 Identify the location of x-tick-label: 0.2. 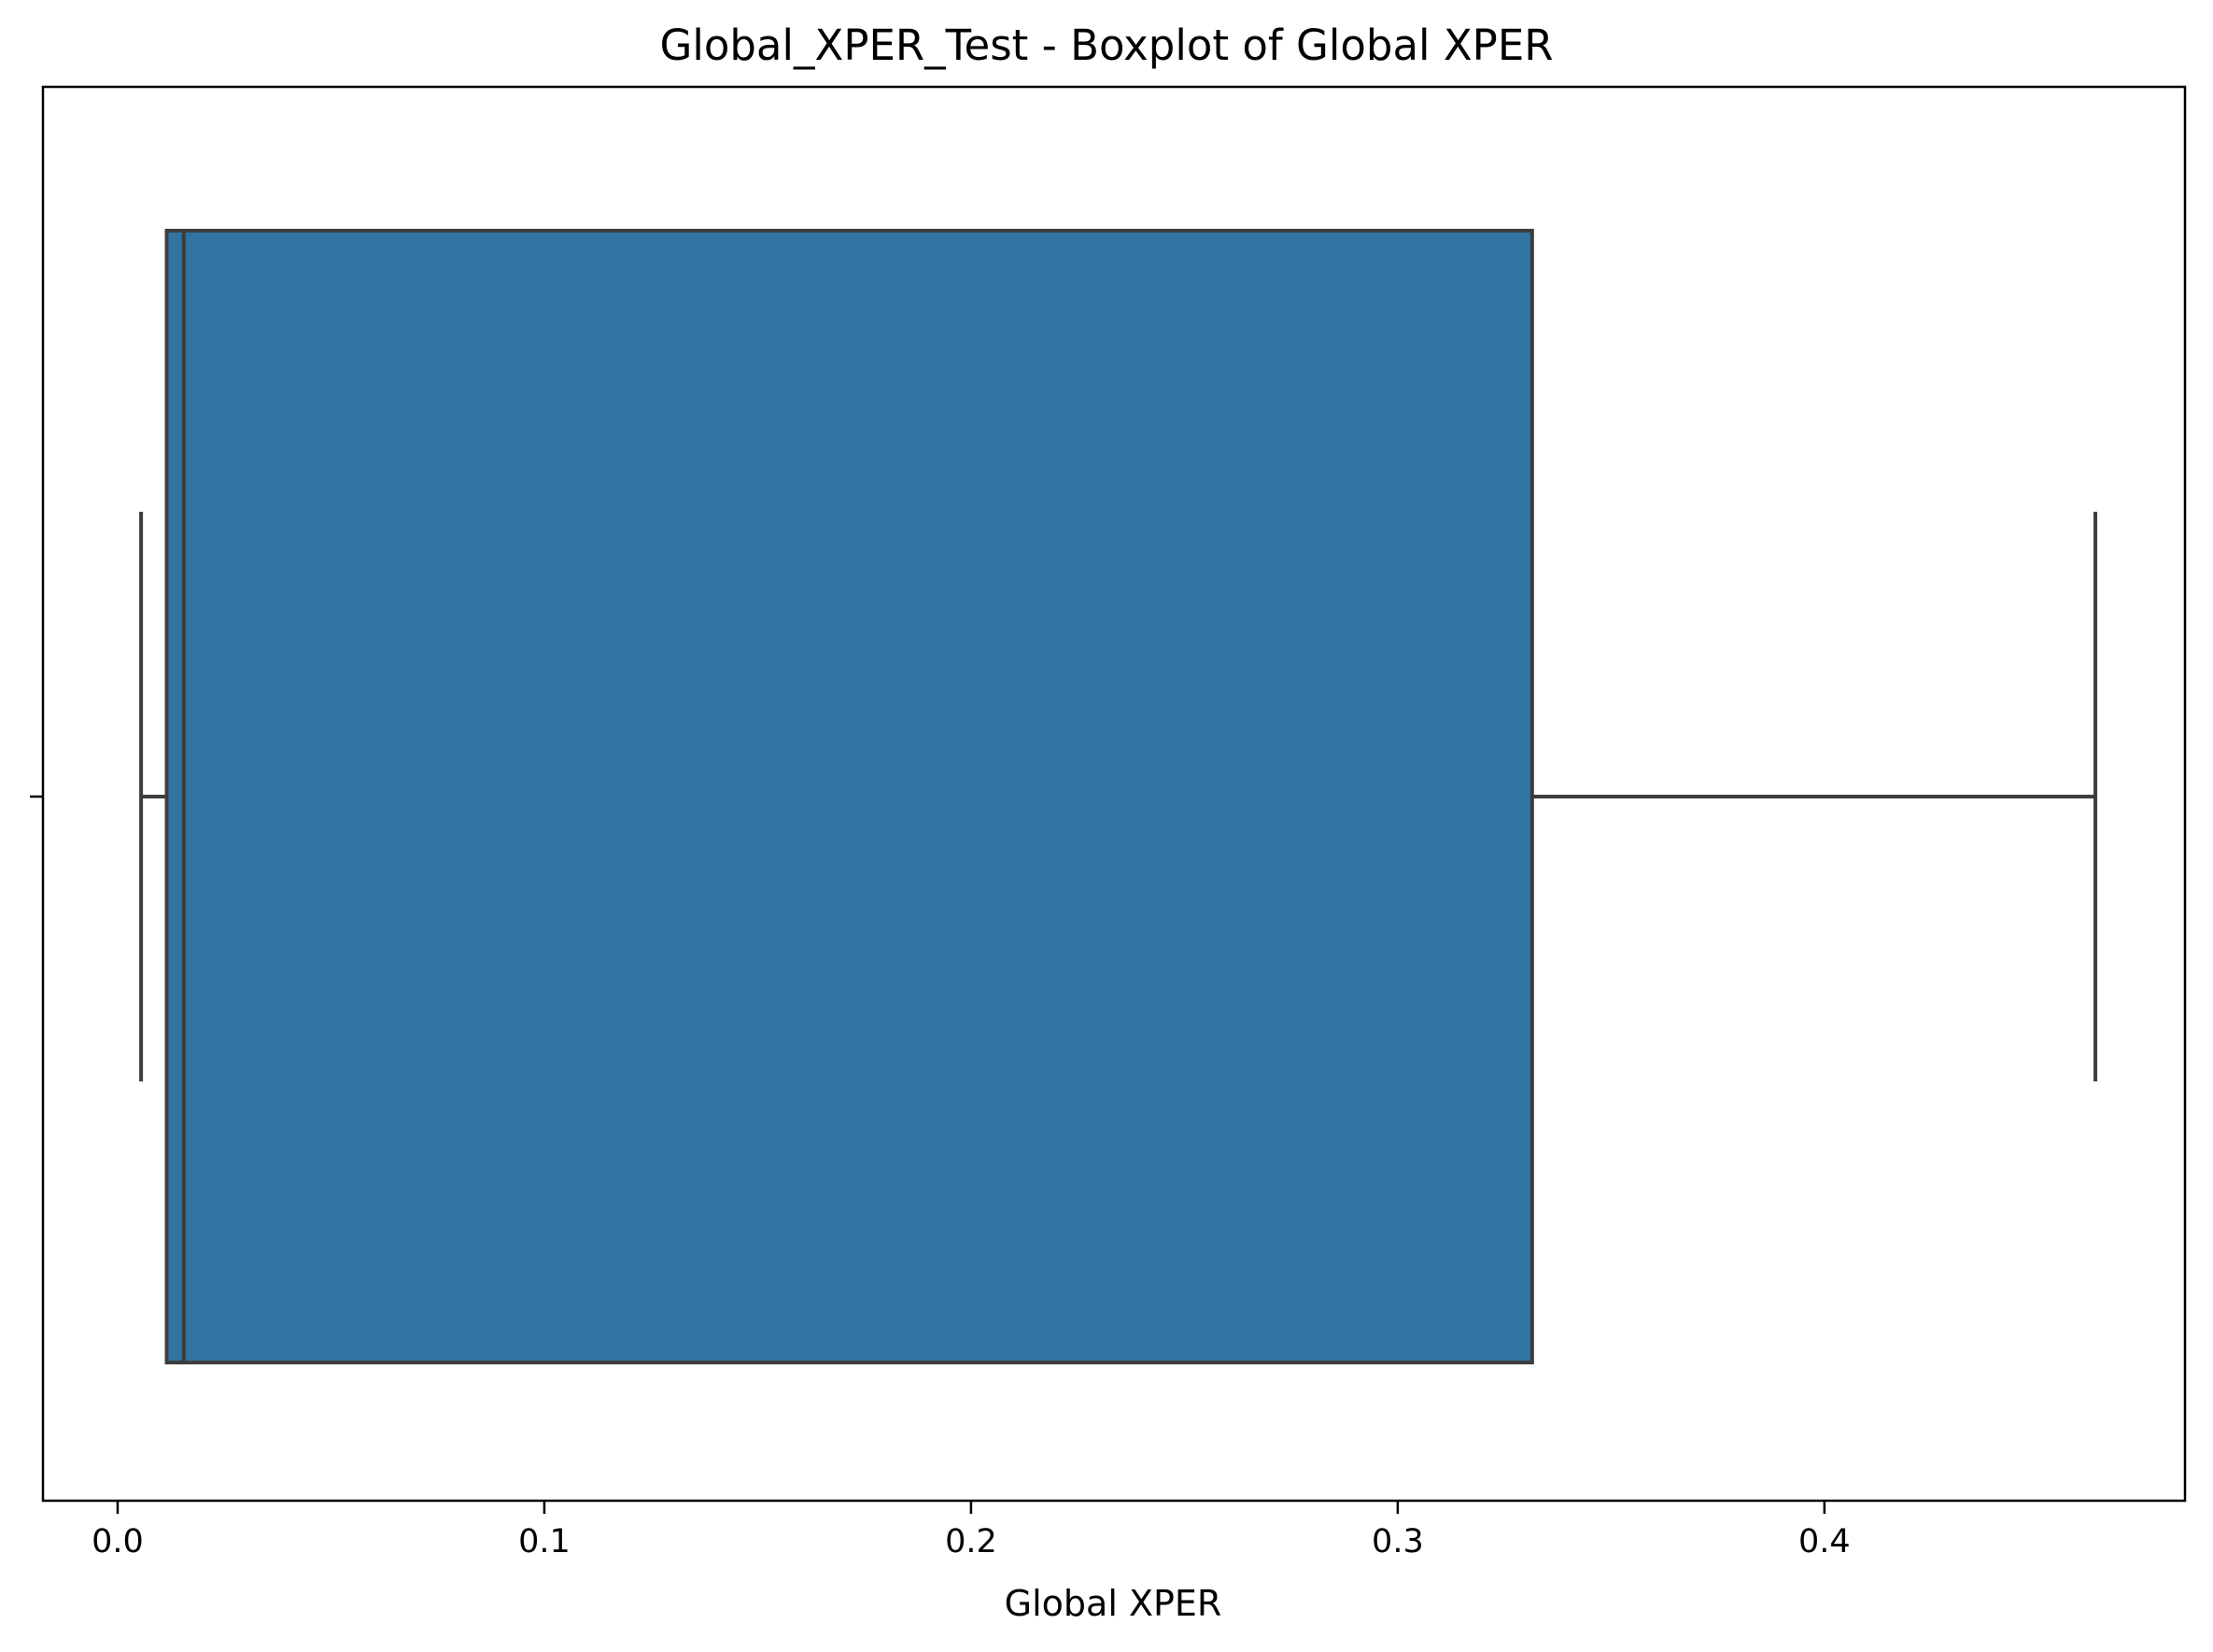
(971, 1541).